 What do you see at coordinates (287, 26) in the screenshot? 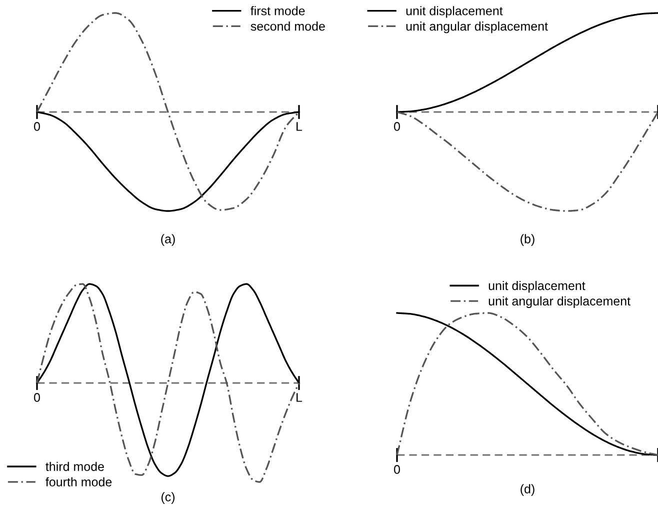
I see `legend-label: second mode` at bounding box center [287, 26].